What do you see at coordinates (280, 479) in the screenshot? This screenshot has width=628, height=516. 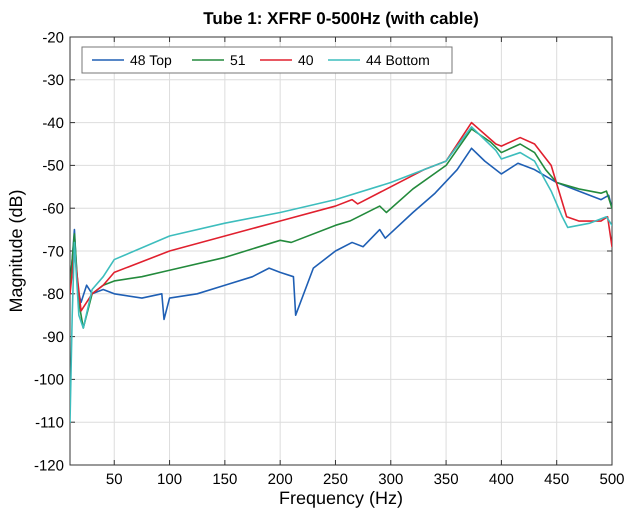 I see `x-tick-label: 200` at bounding box center [280, 479].